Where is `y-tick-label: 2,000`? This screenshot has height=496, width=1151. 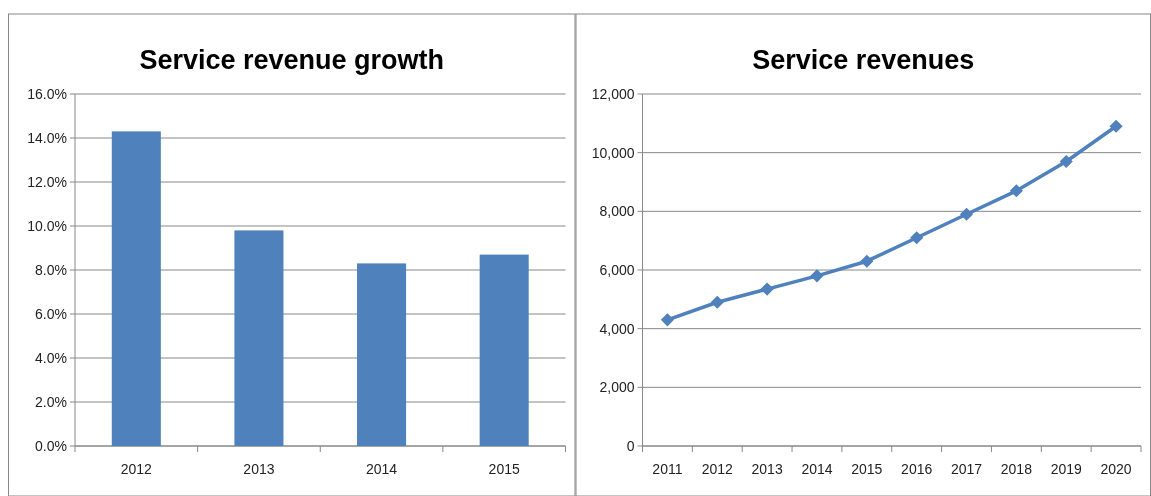 y-tick-label: 2,000 is located at coordinates (617, 387).